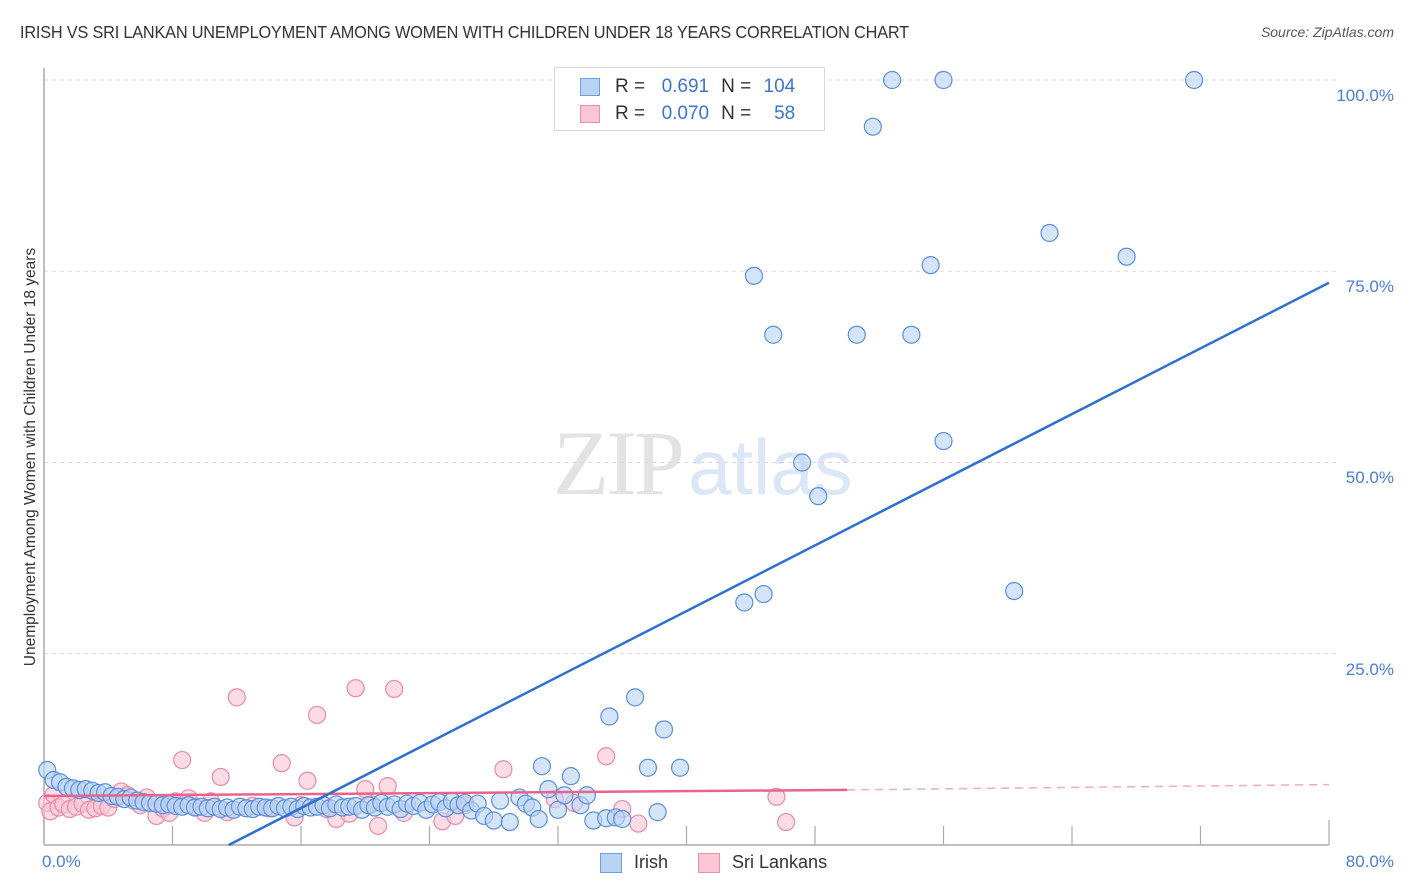 The width and height of the screenshot is (1406, 892). What do you see at coordinates (651, 862) in the screenshot?
I see `legend-label-irish: Irish` at bounding box center [651, 862].